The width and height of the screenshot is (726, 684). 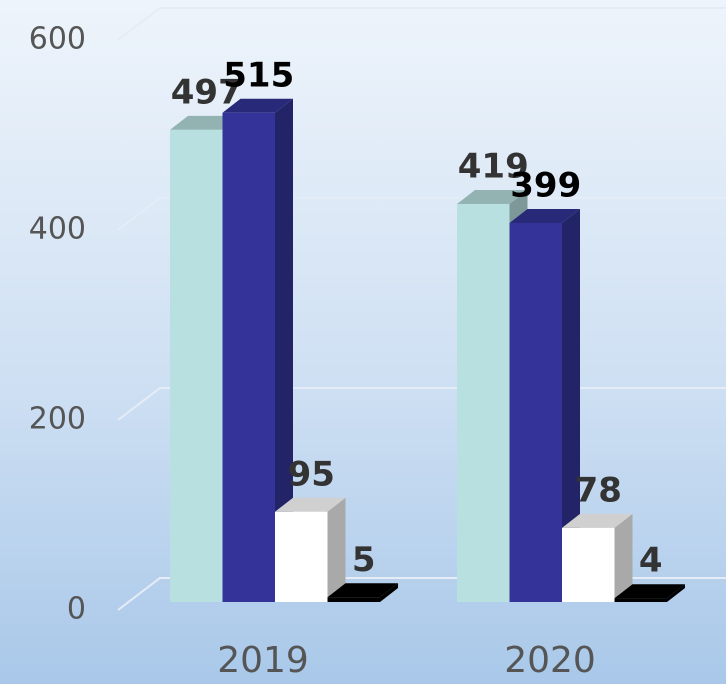 What do you see at coordinates (545, 185) in the screenshot?
I see `data-label: 399` at bounding box center [545, 185].